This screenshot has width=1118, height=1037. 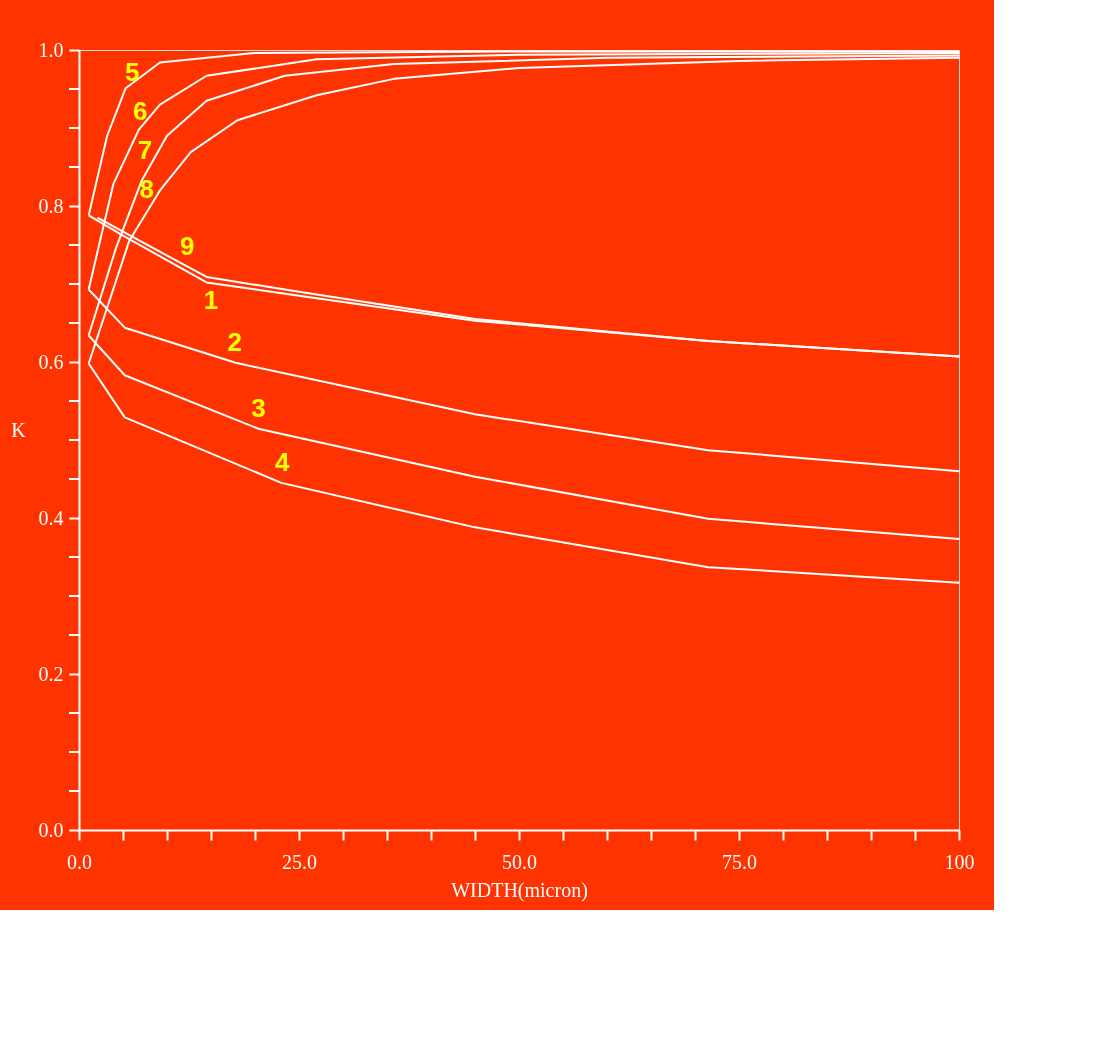 What do you see at coordinates (519, 890) in the screenshot?
I see `x-axis-title: WIDTH(micron)` at bounding box center [519, 890].